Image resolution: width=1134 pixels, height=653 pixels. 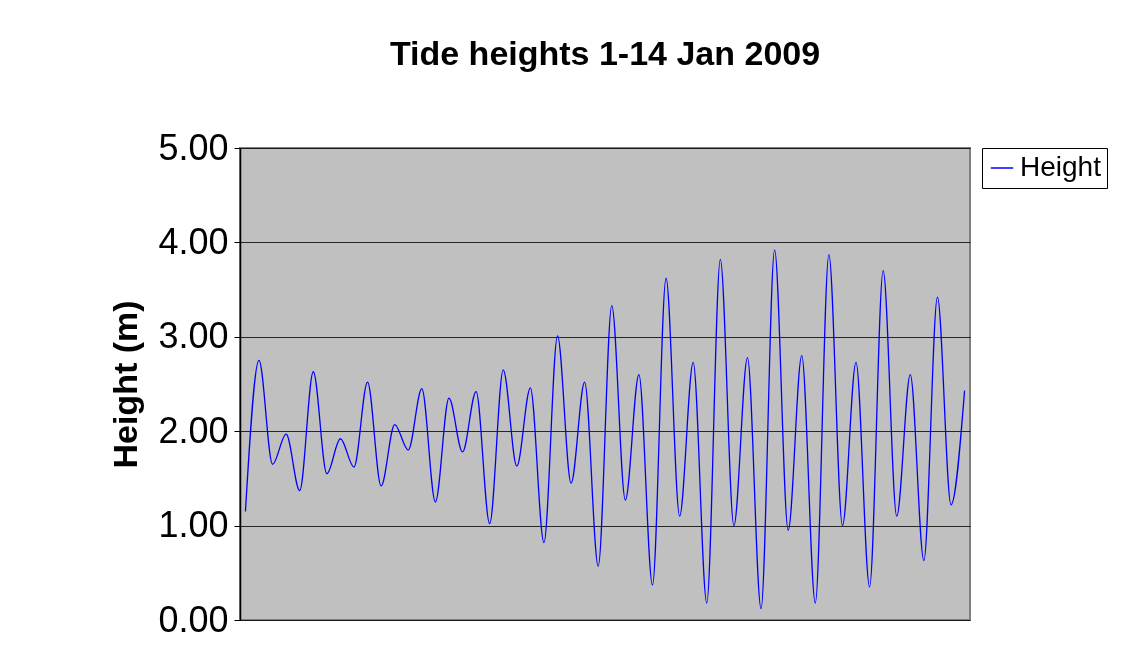 I want to click on y-tick-label: 3.00, so click(x=193, y=336).